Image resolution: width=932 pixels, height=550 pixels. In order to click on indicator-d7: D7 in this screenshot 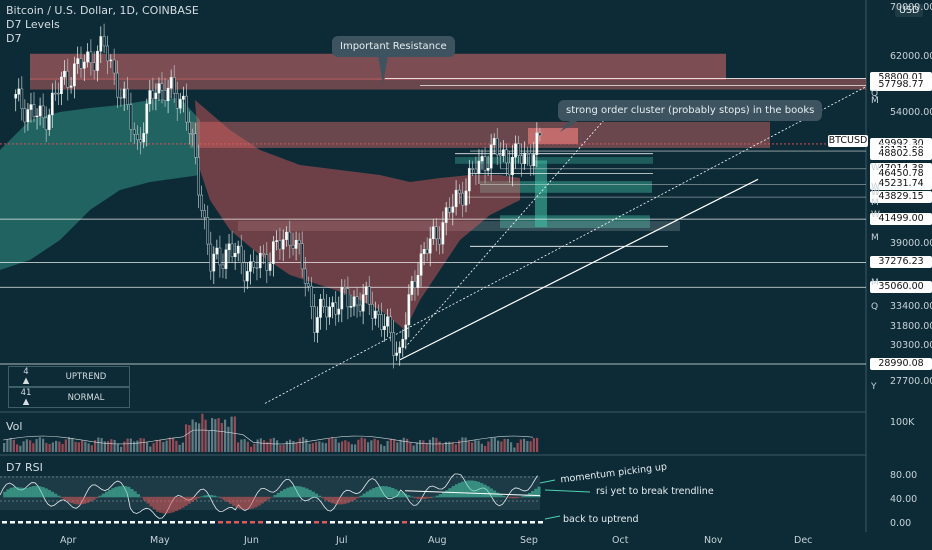, I will do `click(14, 38)`.